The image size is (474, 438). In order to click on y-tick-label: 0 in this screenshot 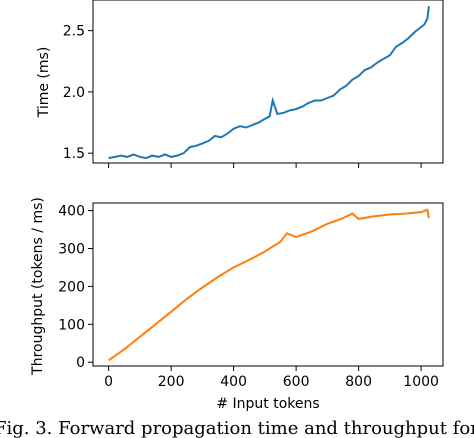, I will do `click(80, 363)`.